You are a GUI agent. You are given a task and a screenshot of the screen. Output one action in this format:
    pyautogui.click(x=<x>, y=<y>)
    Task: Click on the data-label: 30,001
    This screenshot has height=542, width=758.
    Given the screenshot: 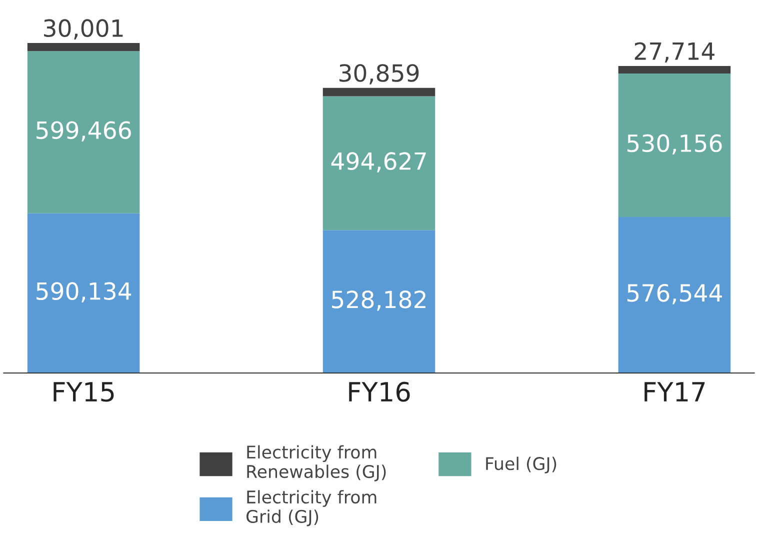 What is the action you would take?
    pyautogui.click(x=83, y=29)
    